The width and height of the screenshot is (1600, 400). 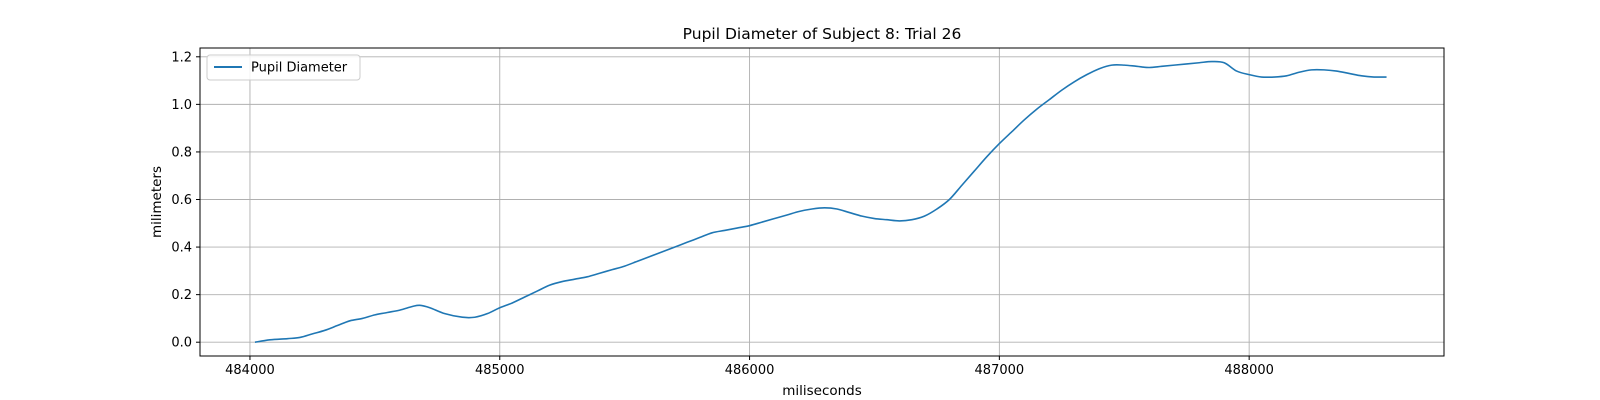 I want to click on y-tick-label: 1.2, so click(x=181, y=57).